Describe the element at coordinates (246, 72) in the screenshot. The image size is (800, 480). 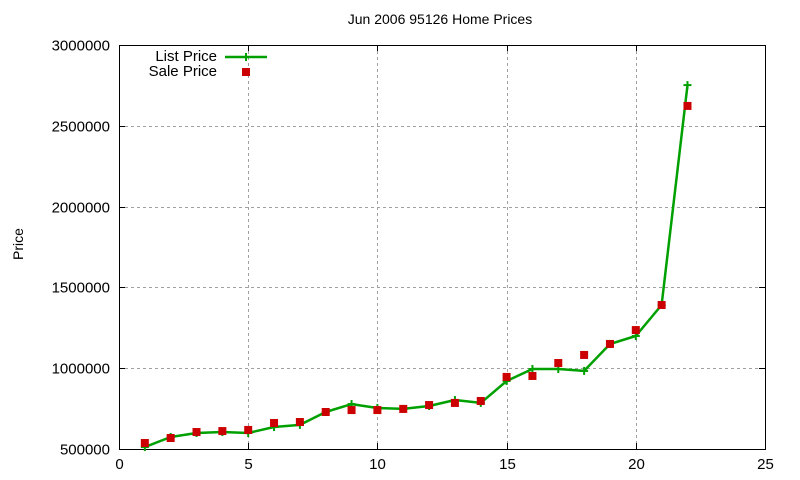
I see `legend-swatch-sale-price` at that location.